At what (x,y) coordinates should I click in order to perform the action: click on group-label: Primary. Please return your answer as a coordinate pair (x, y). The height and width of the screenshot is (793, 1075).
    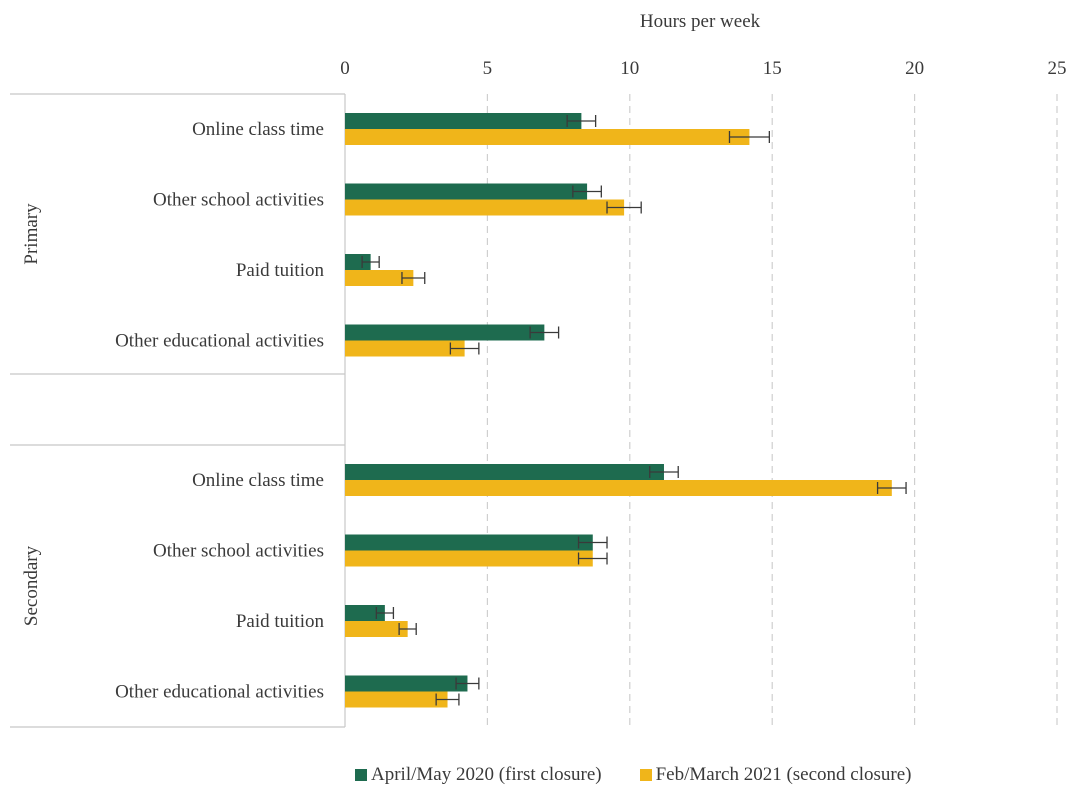
    Looking at the image, I should click on (31, 234).